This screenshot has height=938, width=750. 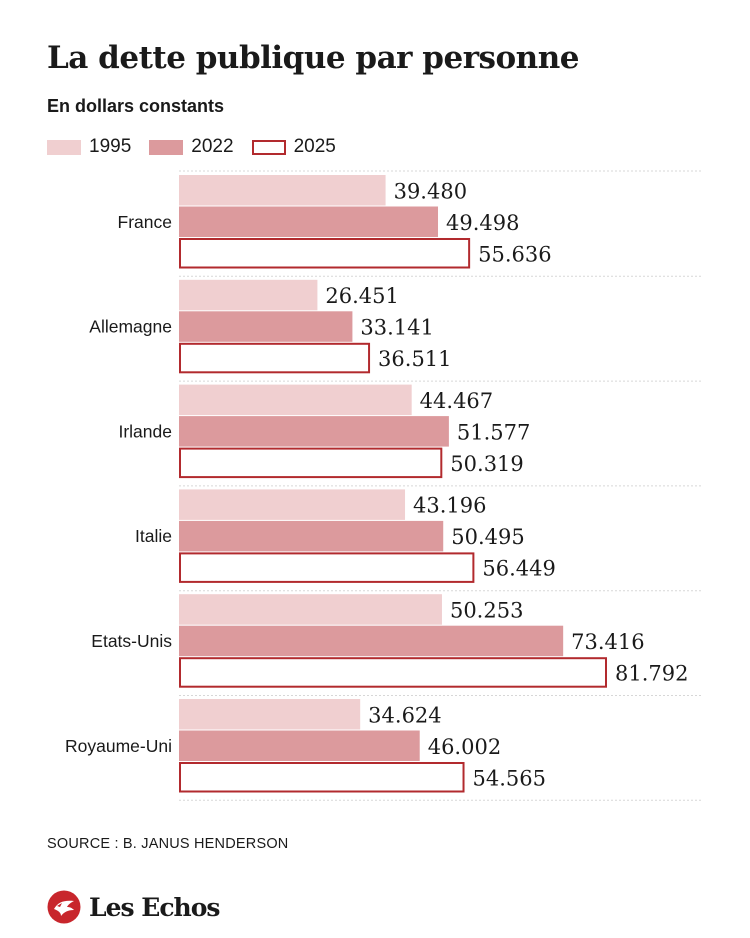 I want to click on bar-italie-2022, so click(x=311, y=536).